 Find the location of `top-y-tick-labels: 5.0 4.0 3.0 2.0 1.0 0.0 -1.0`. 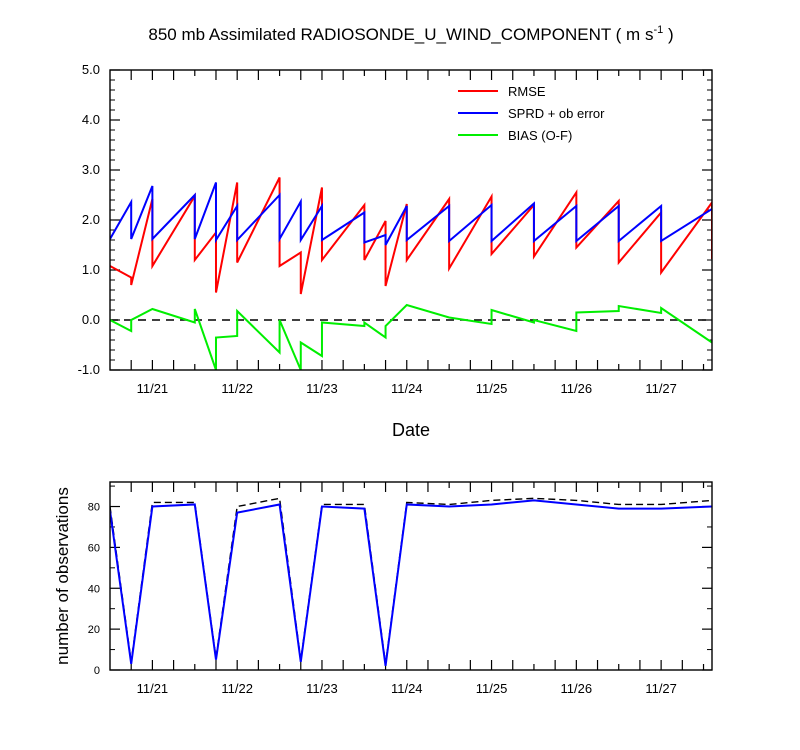

top-y-tick-labels: 5.0 4.0 3.0 2.0 1.0 0.0 -1.0 is located at coordinates (89, 219).